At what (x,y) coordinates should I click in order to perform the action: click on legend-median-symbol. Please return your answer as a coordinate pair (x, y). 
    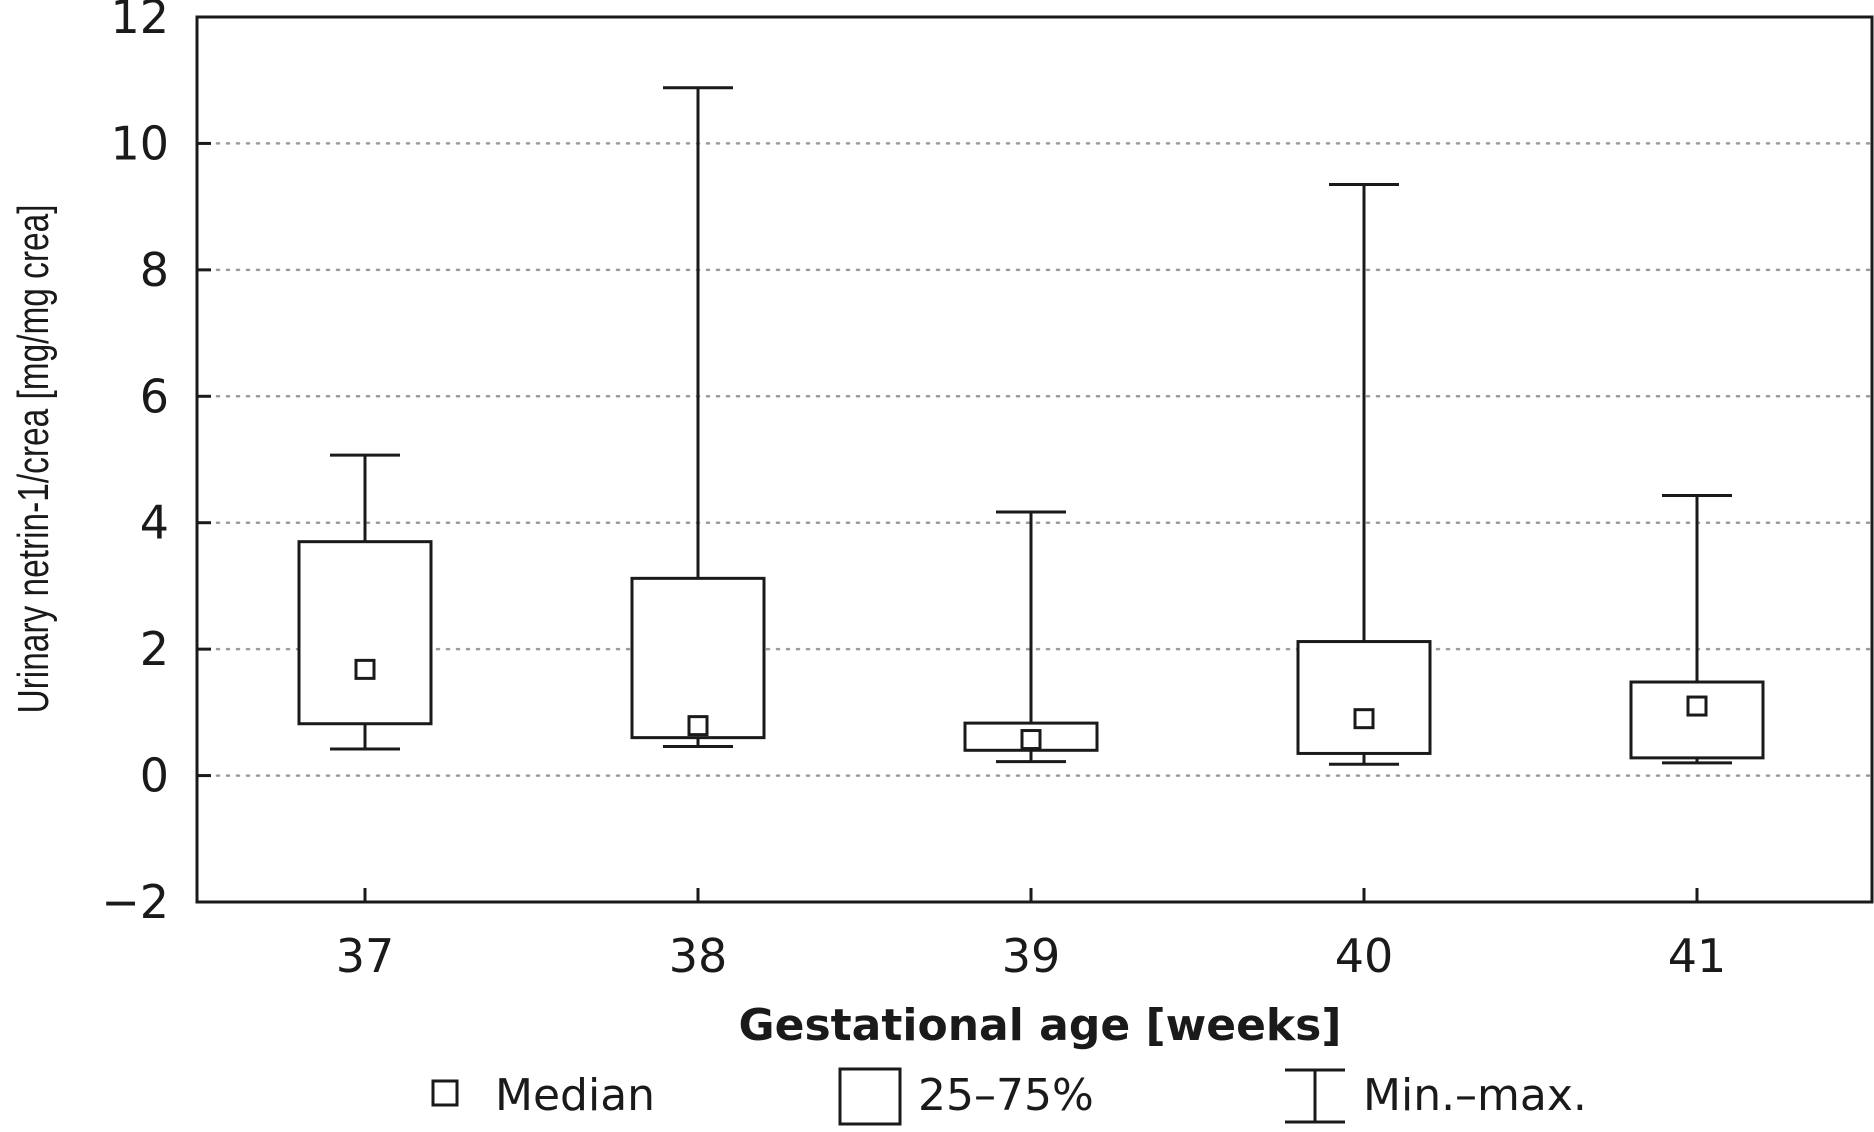
    Looking at the image, I should click on (445, 1093).